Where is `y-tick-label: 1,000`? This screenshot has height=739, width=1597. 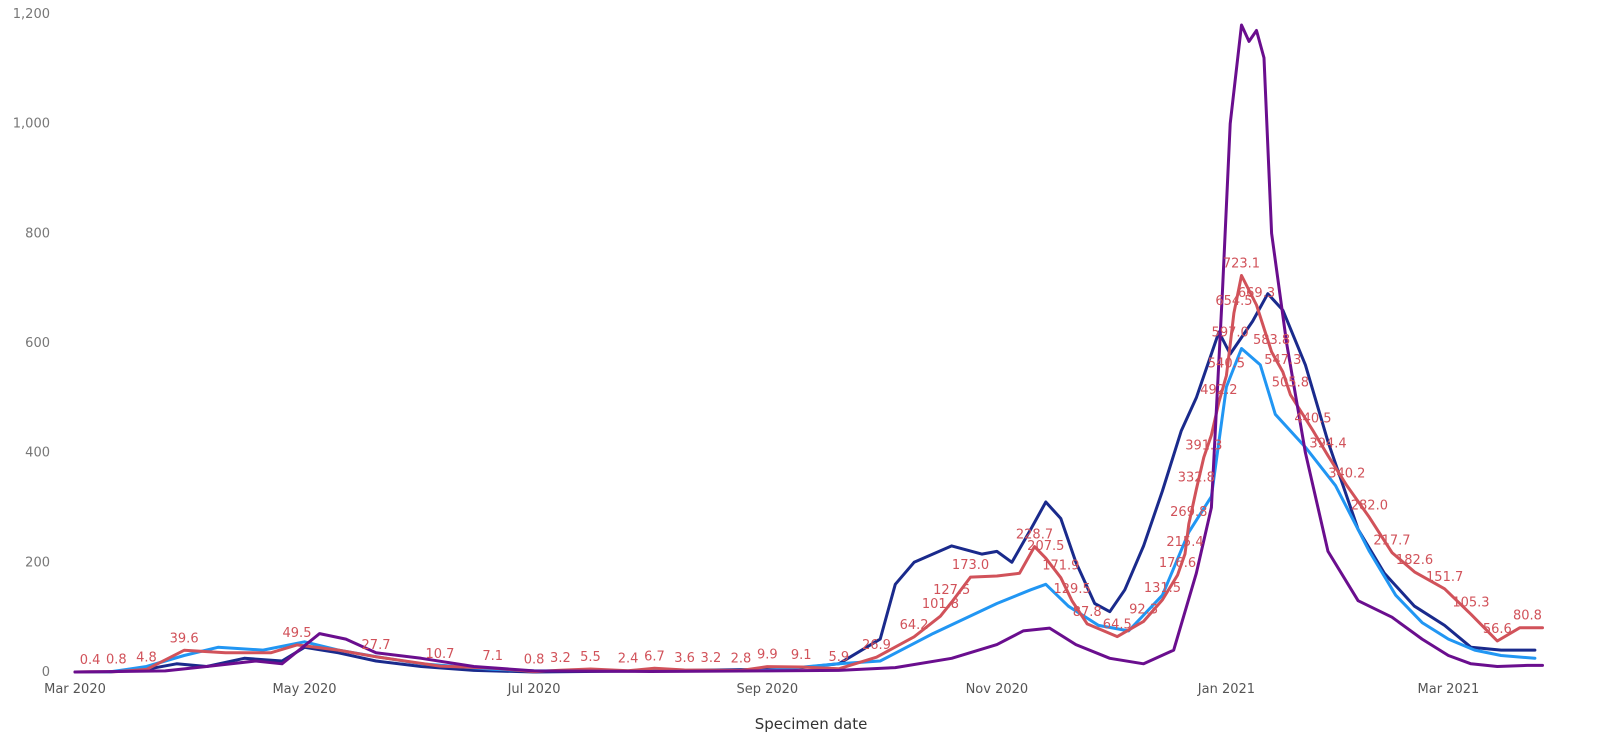
y-tick-label: 1,000 is located at coordinates (31, 124).